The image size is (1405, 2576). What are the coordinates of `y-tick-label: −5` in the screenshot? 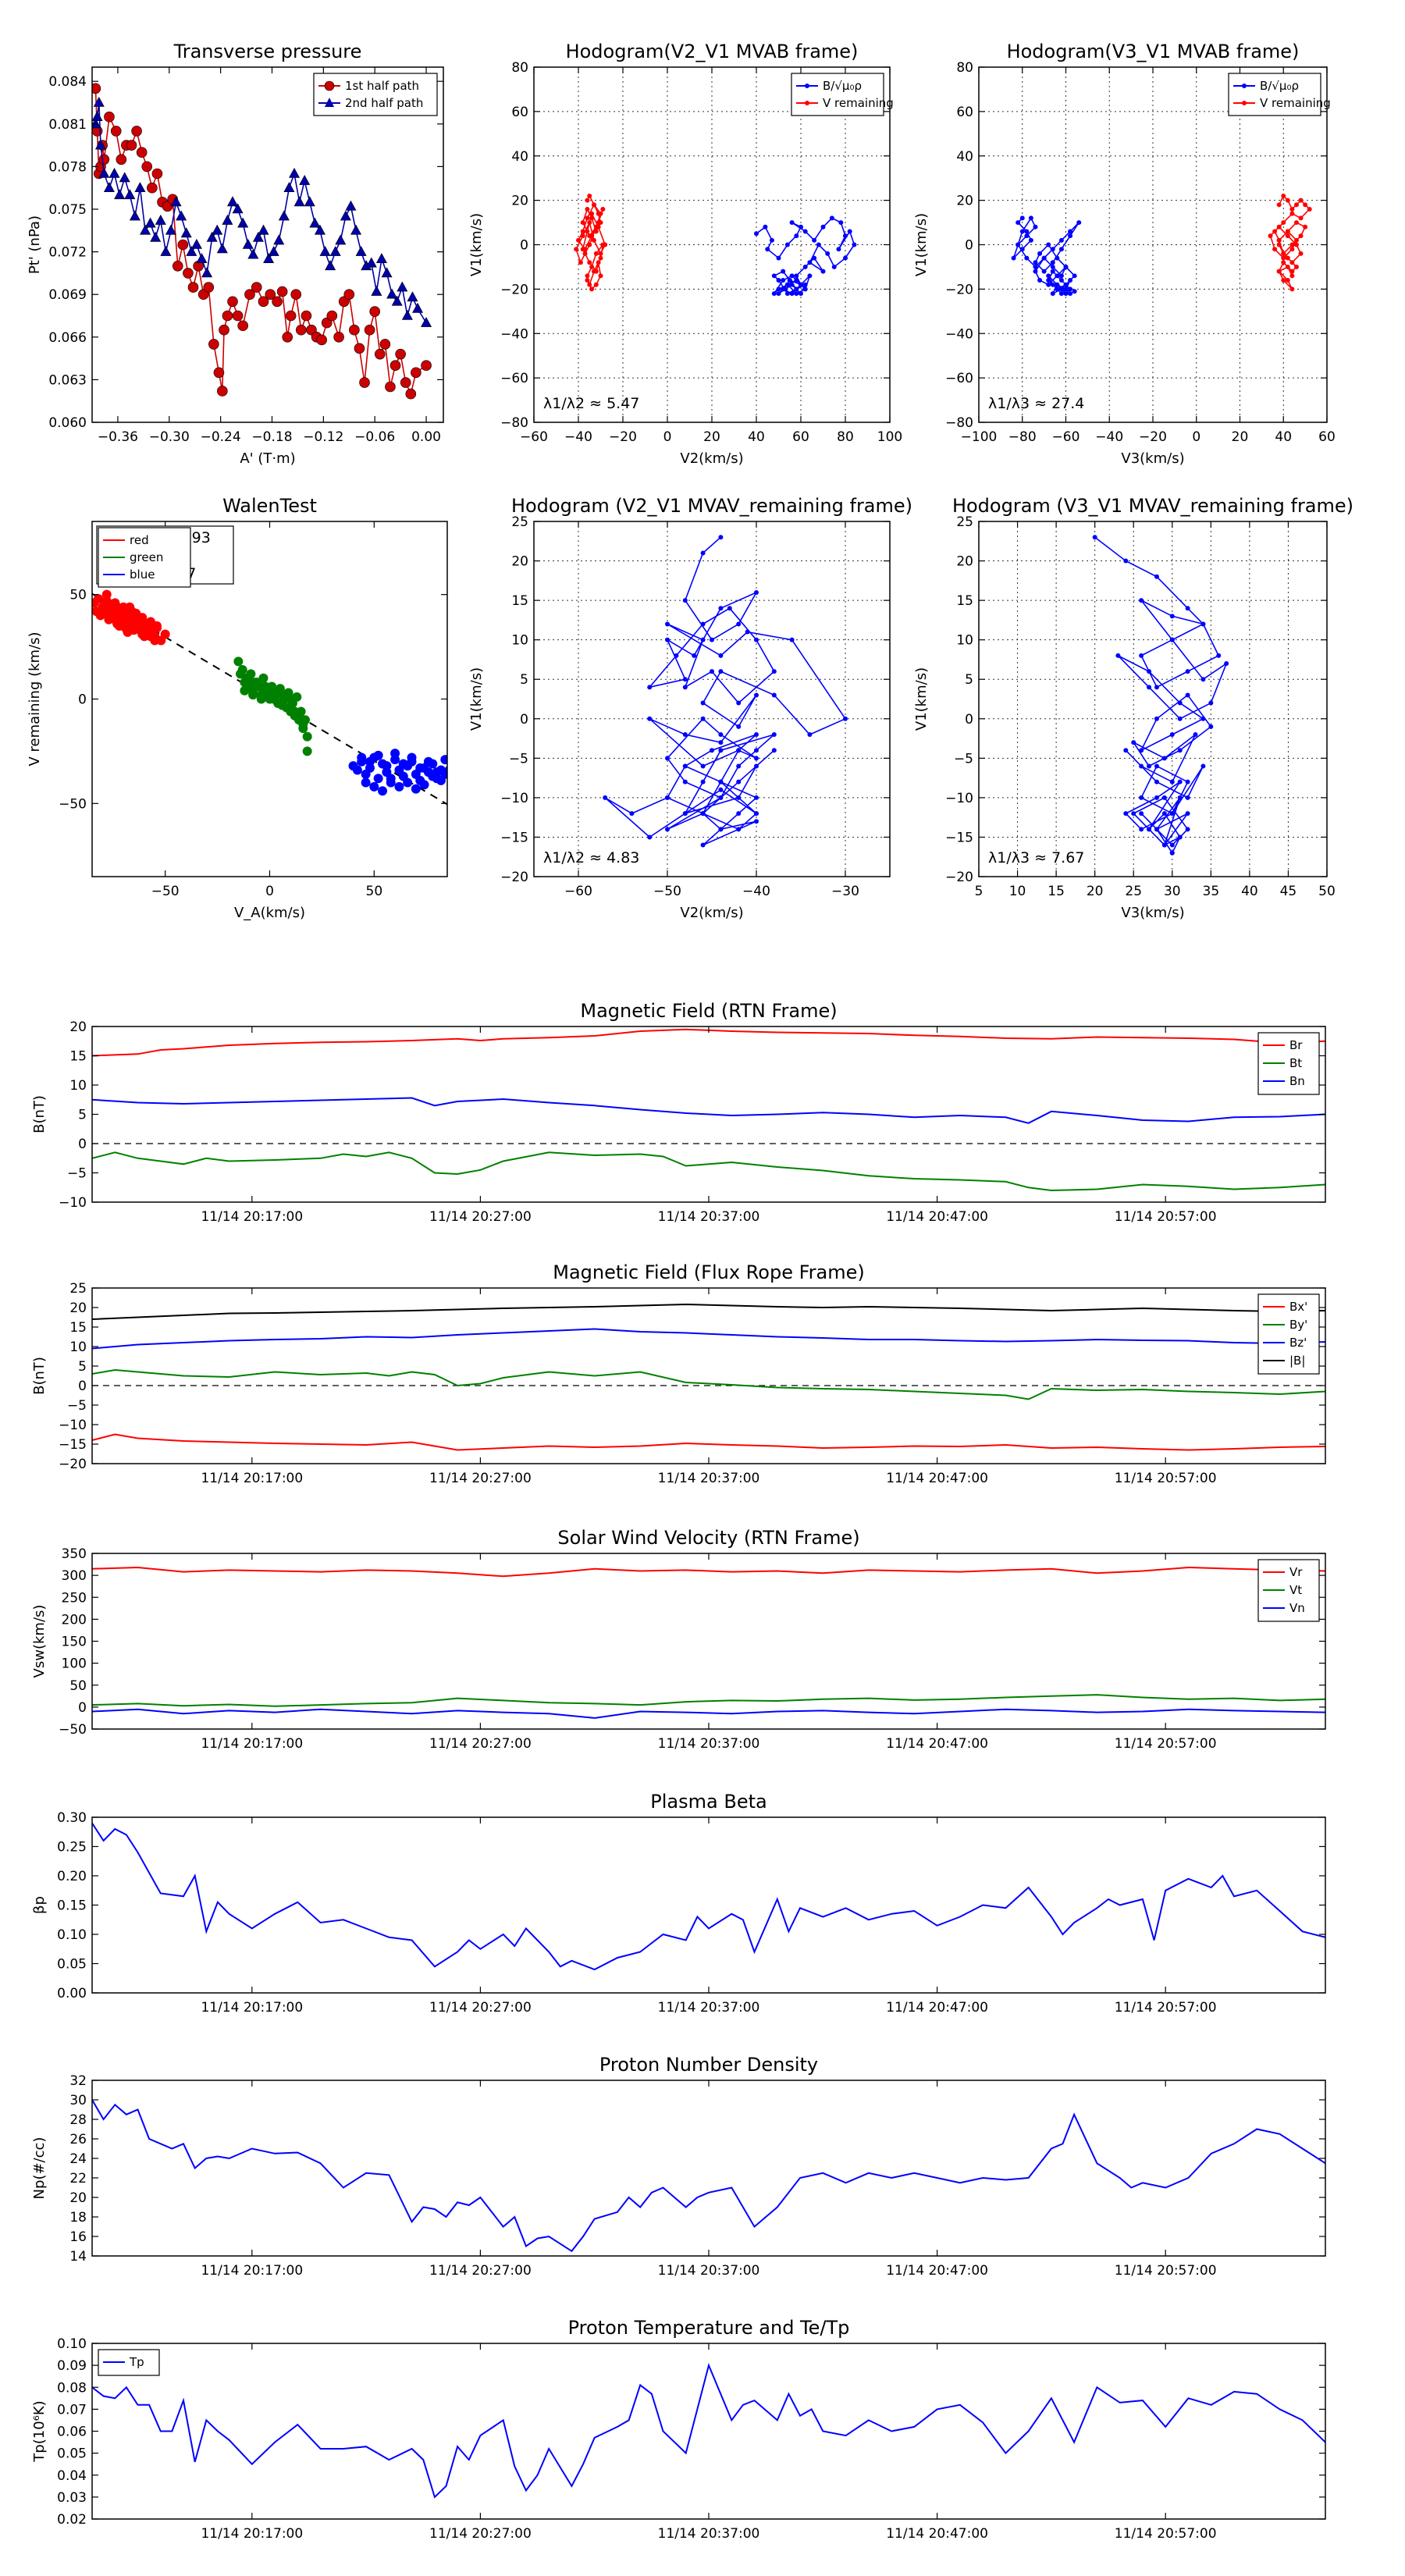 It's located at (963, 759).